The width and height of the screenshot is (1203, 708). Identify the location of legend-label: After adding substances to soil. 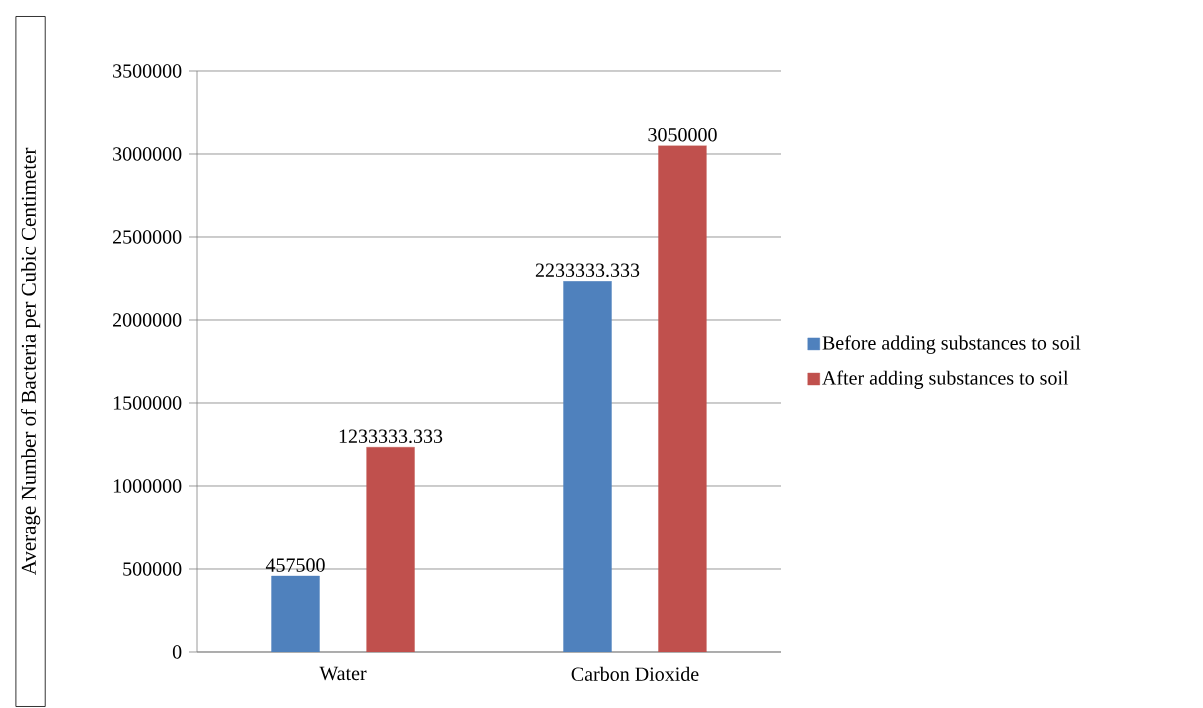
(945, 379).